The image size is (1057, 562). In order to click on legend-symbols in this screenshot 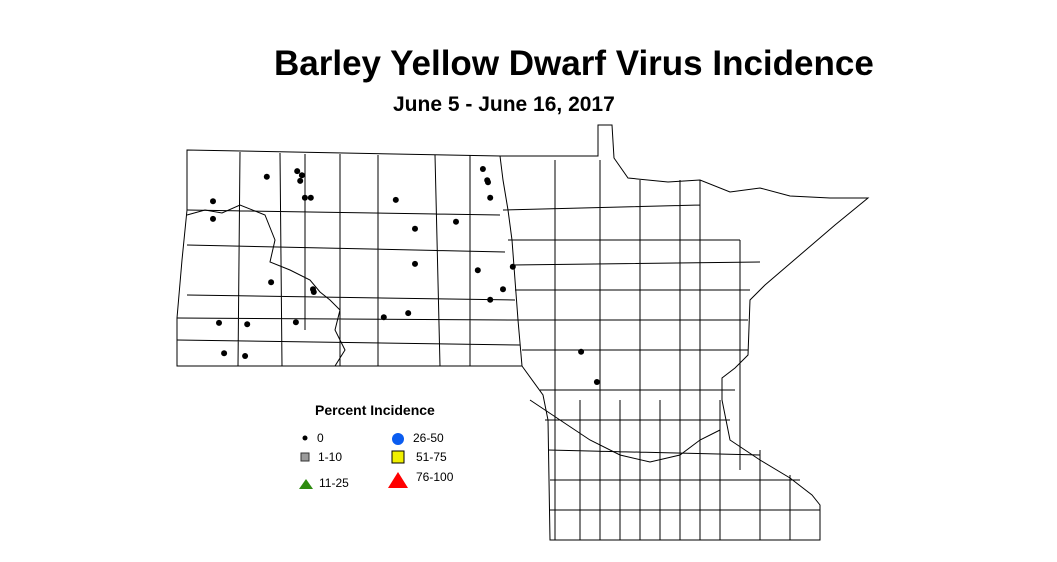, I will do `click(353, 461)`.